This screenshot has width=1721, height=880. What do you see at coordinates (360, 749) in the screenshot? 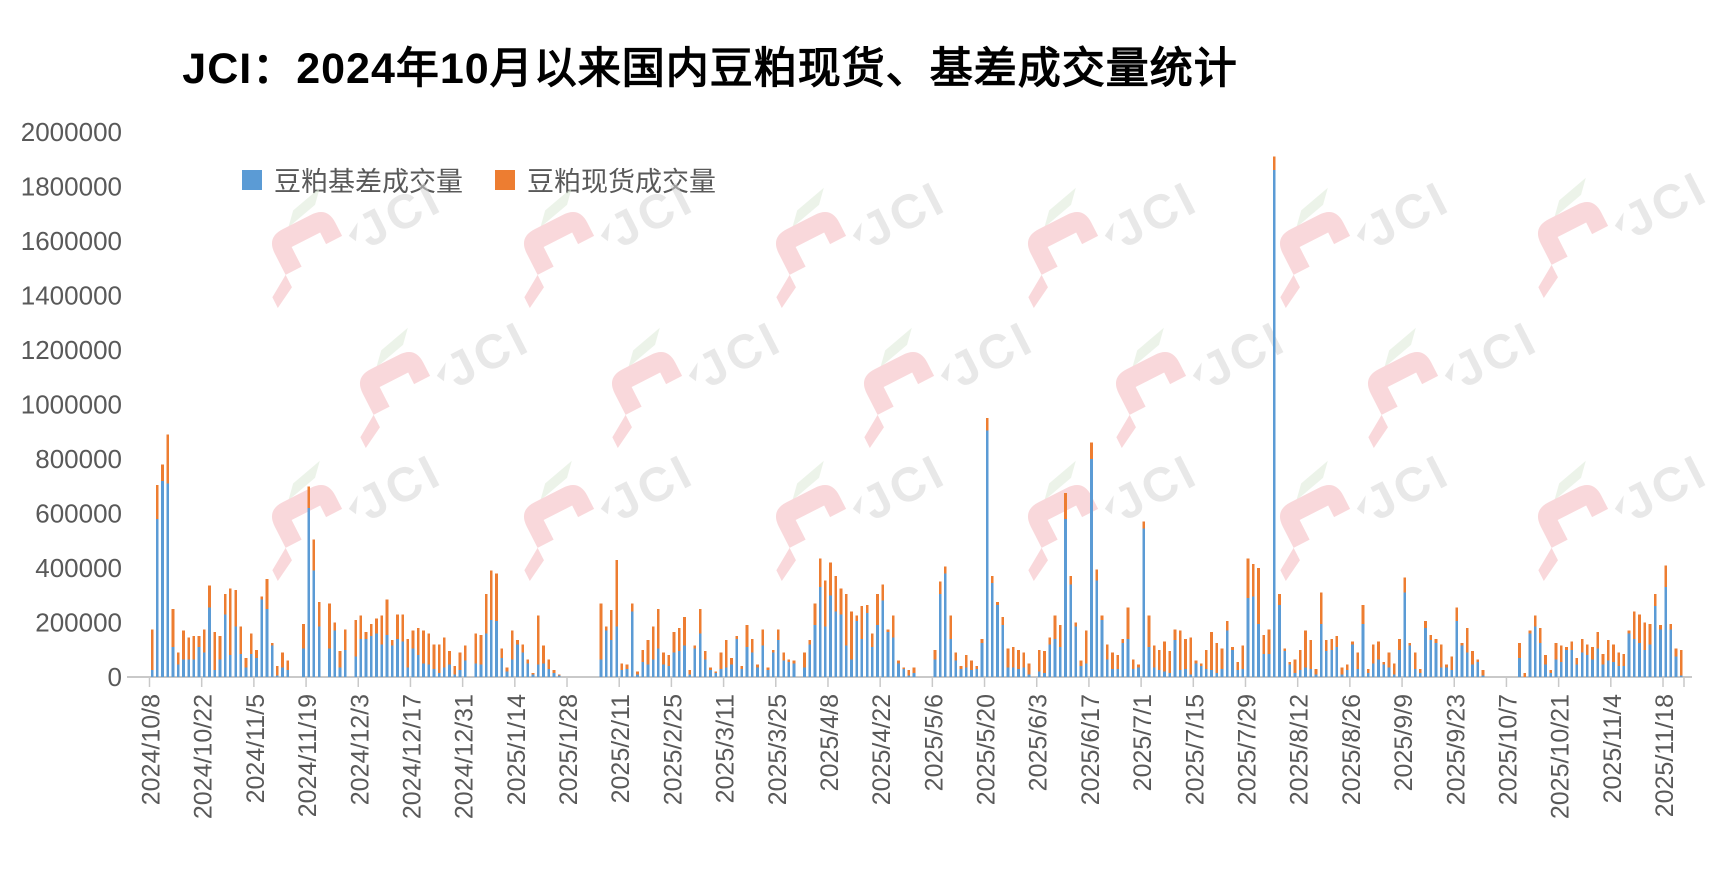
I see `x-axis-label: 2024/12/3` at bounding box center [360, 749].